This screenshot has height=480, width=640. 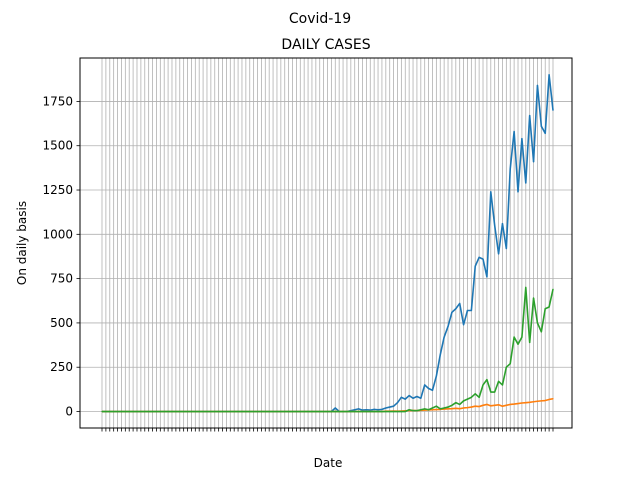 What do you see at coordinates (57, 234) in the screenshot?
I see `y-tick-label: 1000` at bounding box center [57, 234].